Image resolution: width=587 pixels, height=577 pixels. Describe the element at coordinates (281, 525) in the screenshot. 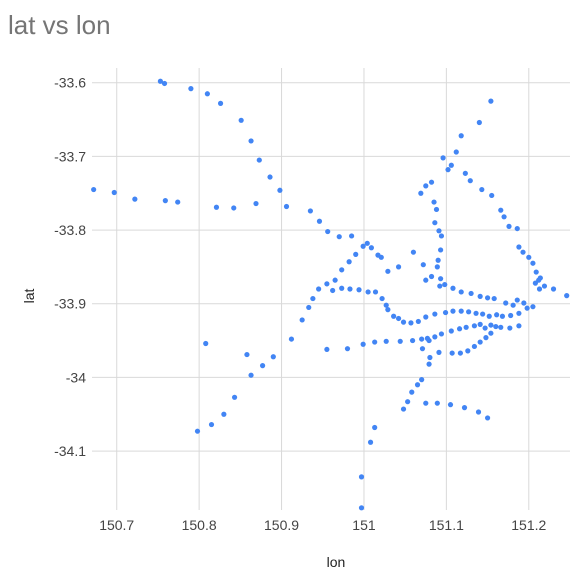

I see `x-tick-label: 150.9` at that location.